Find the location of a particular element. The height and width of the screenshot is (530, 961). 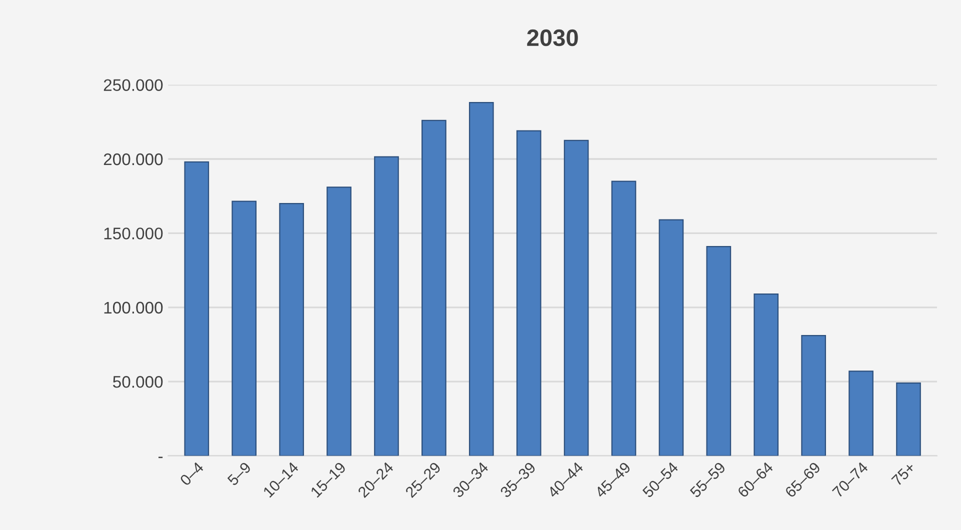

x-tick-label: 75+ is located at coordinates (903, 474).